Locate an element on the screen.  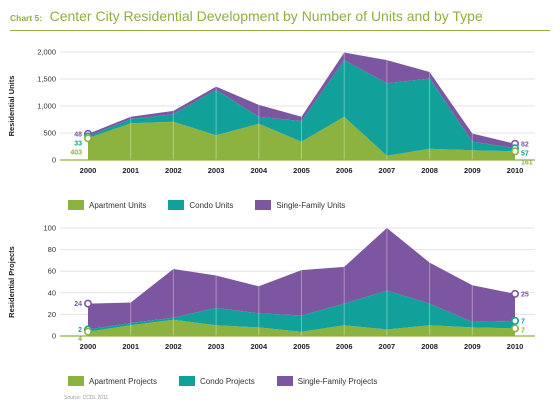
data-label: 2 is located at coordinates (80, 330).